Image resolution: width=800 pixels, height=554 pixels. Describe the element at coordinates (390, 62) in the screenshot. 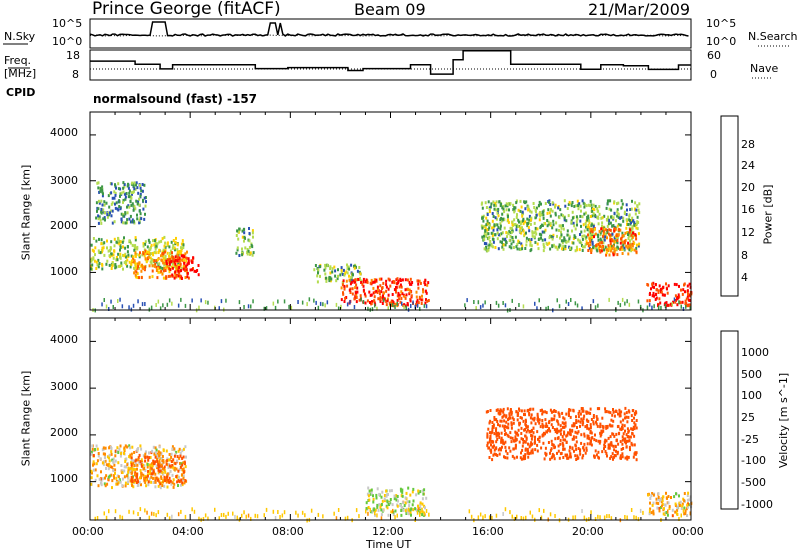

I see `frequency-trace` at that location.